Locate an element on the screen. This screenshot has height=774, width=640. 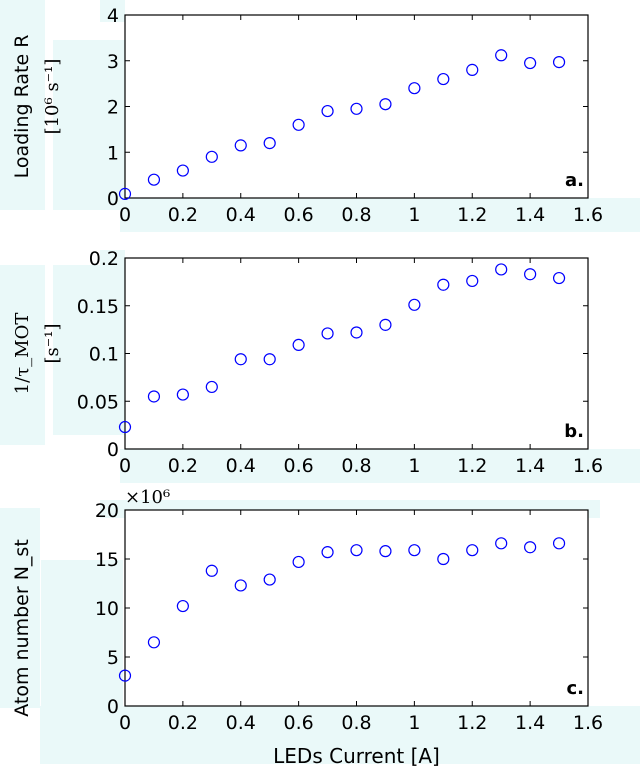
y-tick-label: 0.05 is located at coordinates (98, 402).